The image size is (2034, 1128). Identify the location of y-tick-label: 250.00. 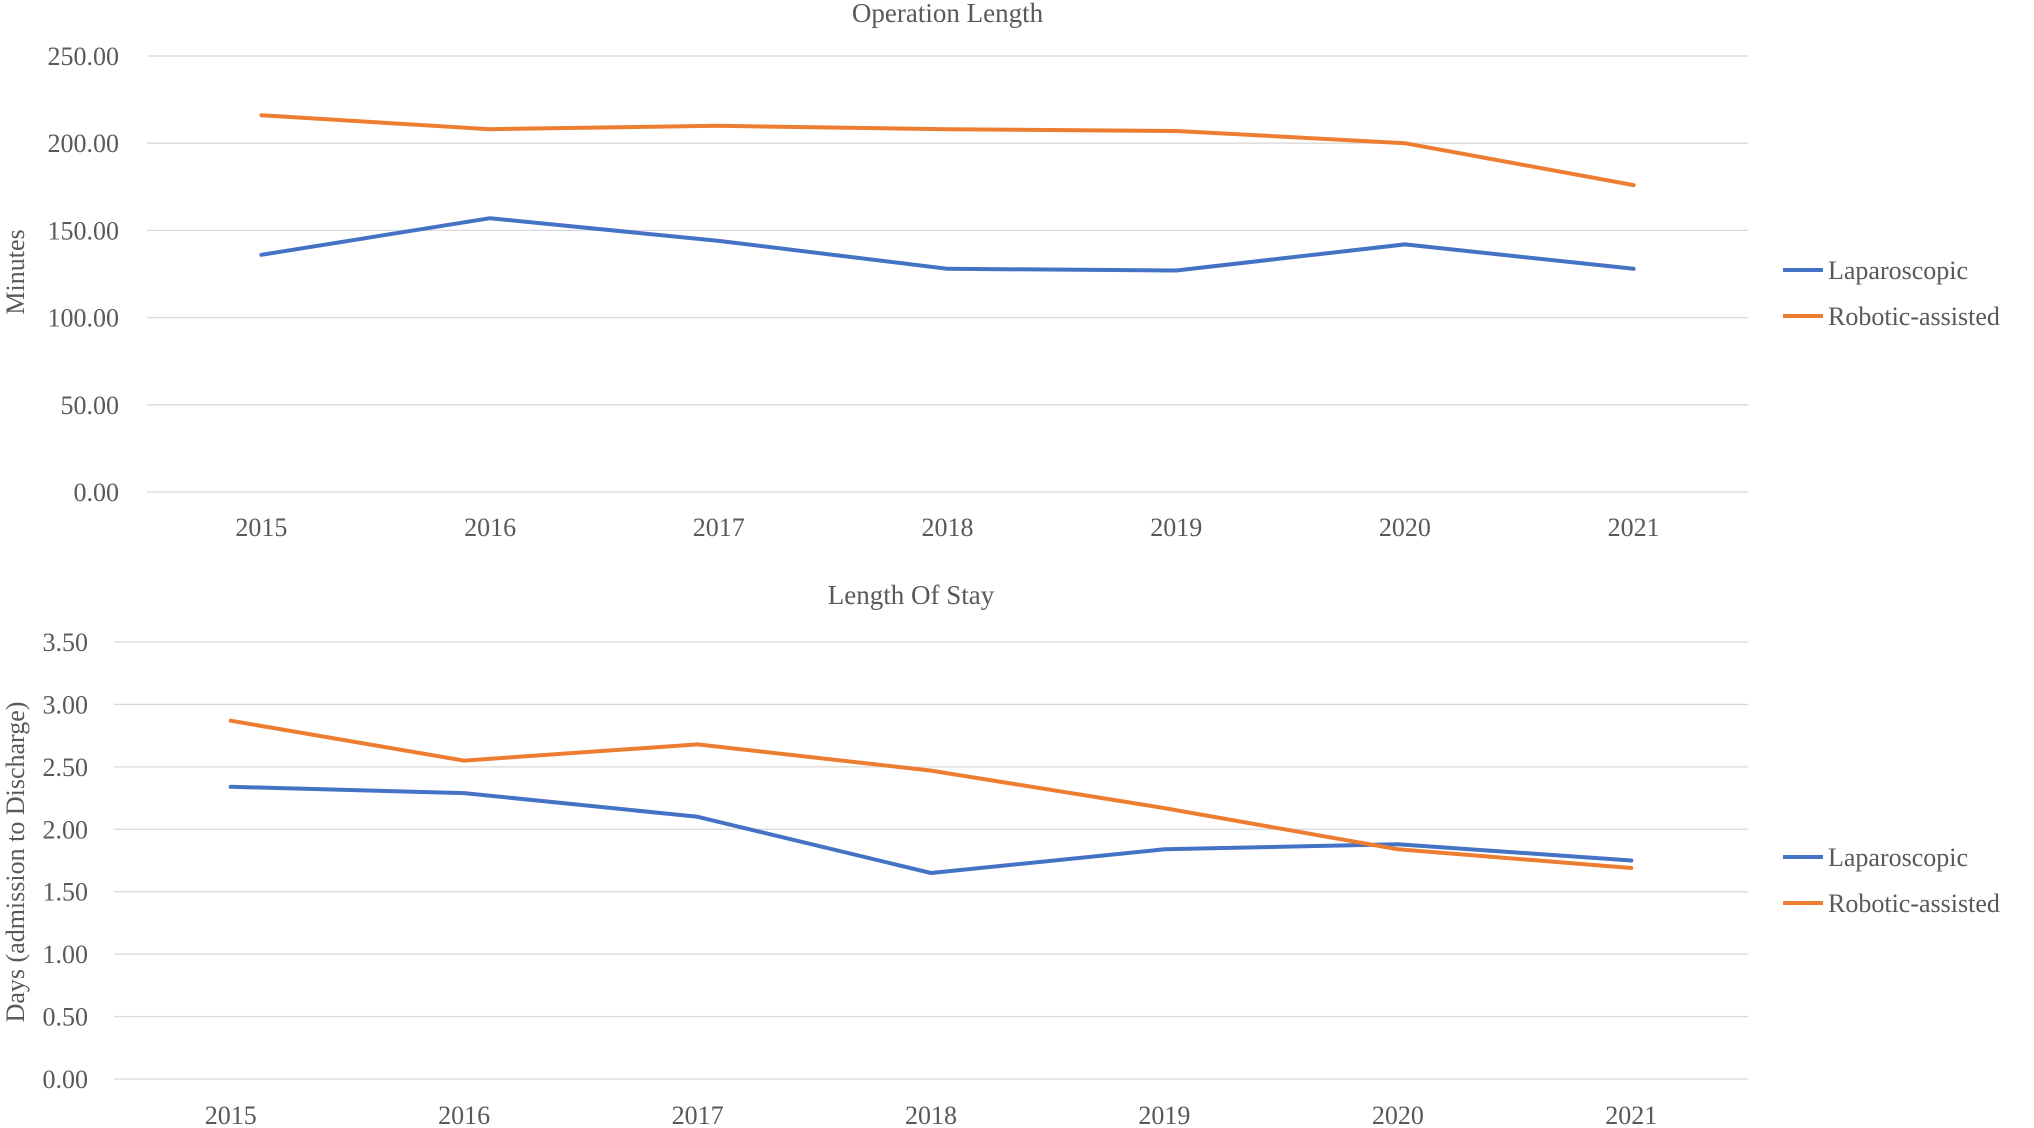
(84, 56).